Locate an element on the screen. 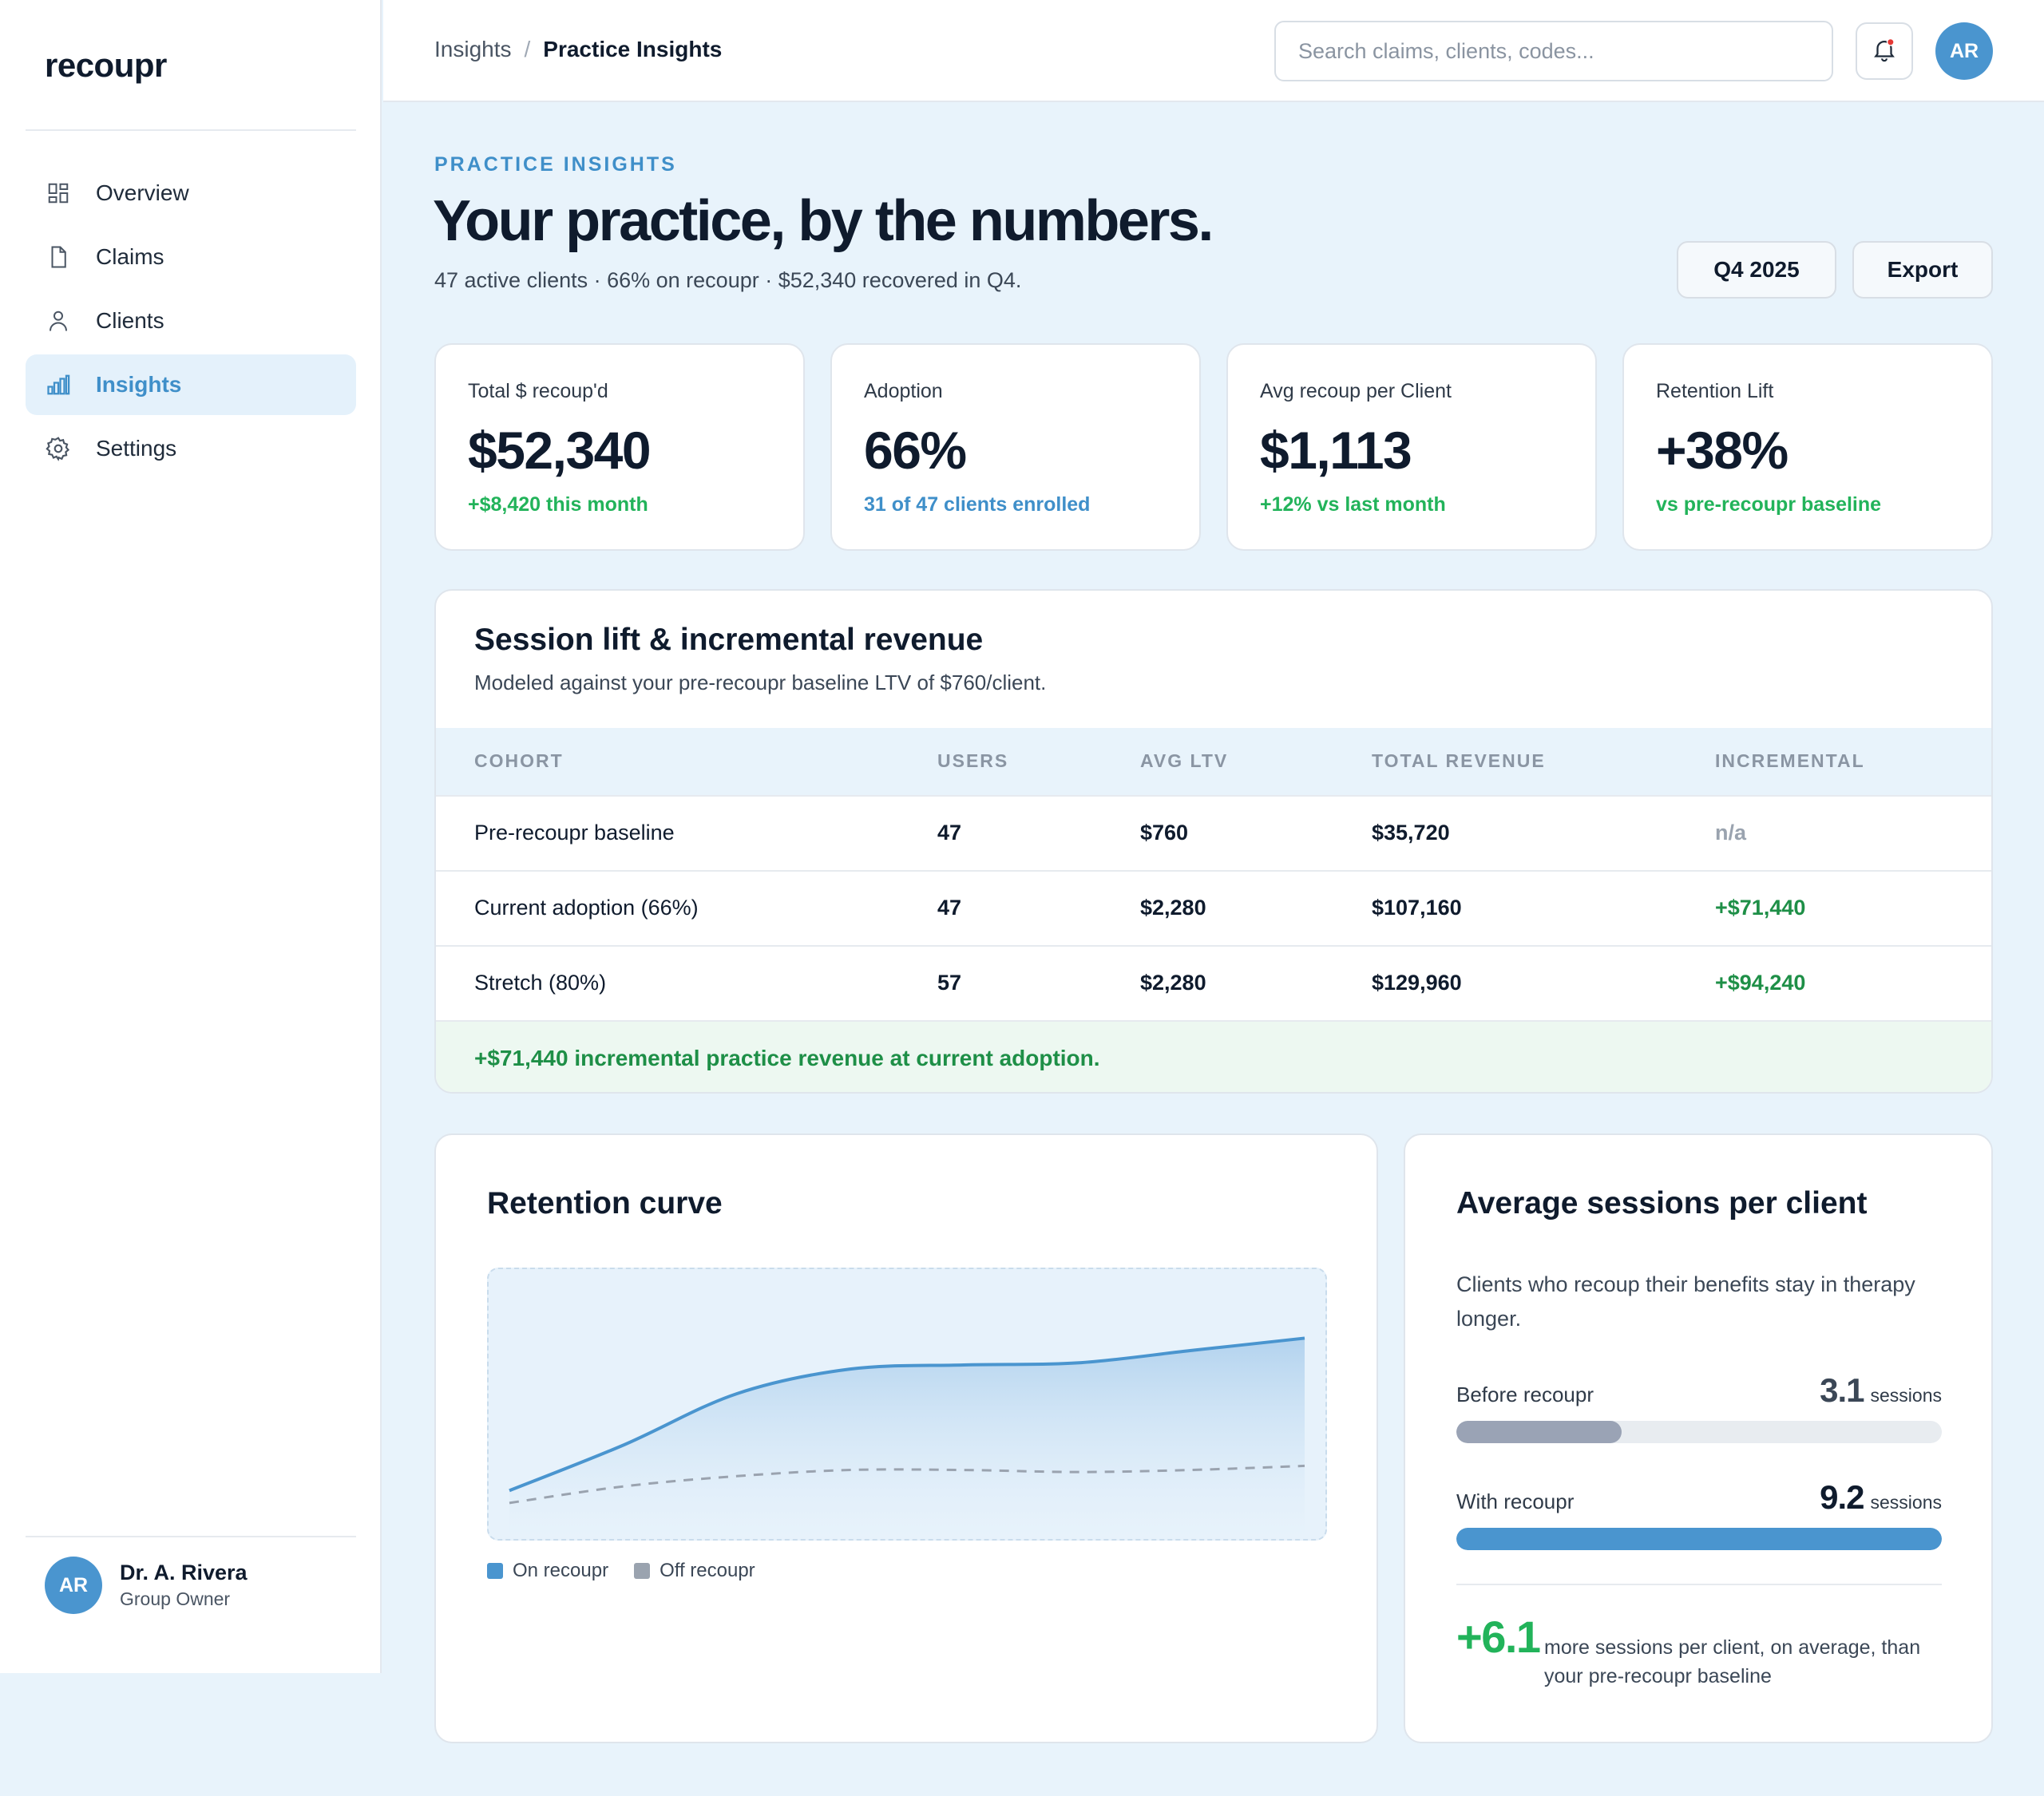 The image size is (2044, 1796). cell-cohort: Pre-recoupr baseline is located at coordinates (574, 833).